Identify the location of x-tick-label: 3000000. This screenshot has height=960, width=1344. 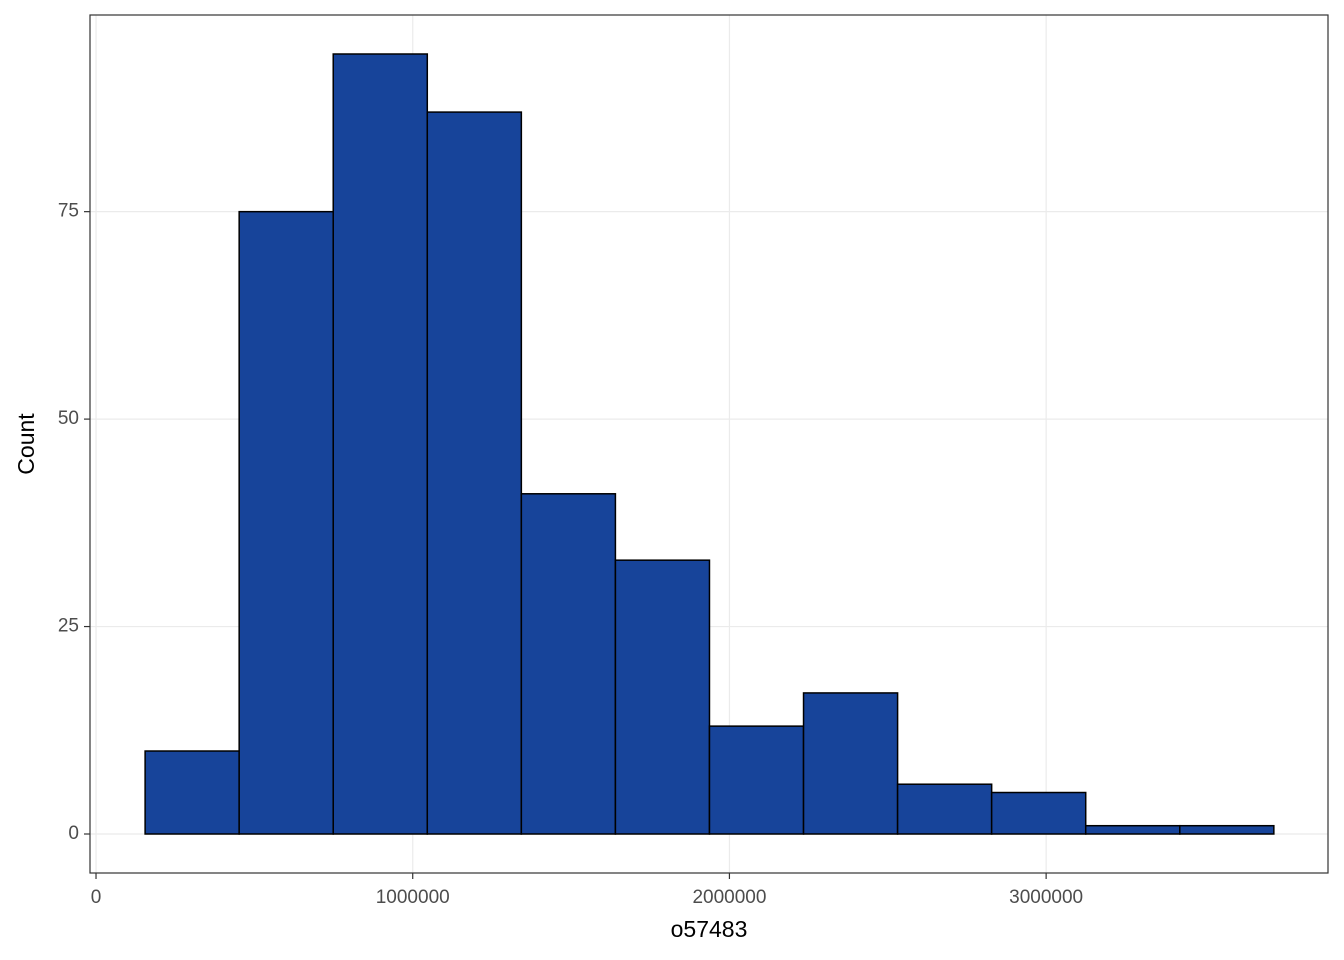
(1046, 897).